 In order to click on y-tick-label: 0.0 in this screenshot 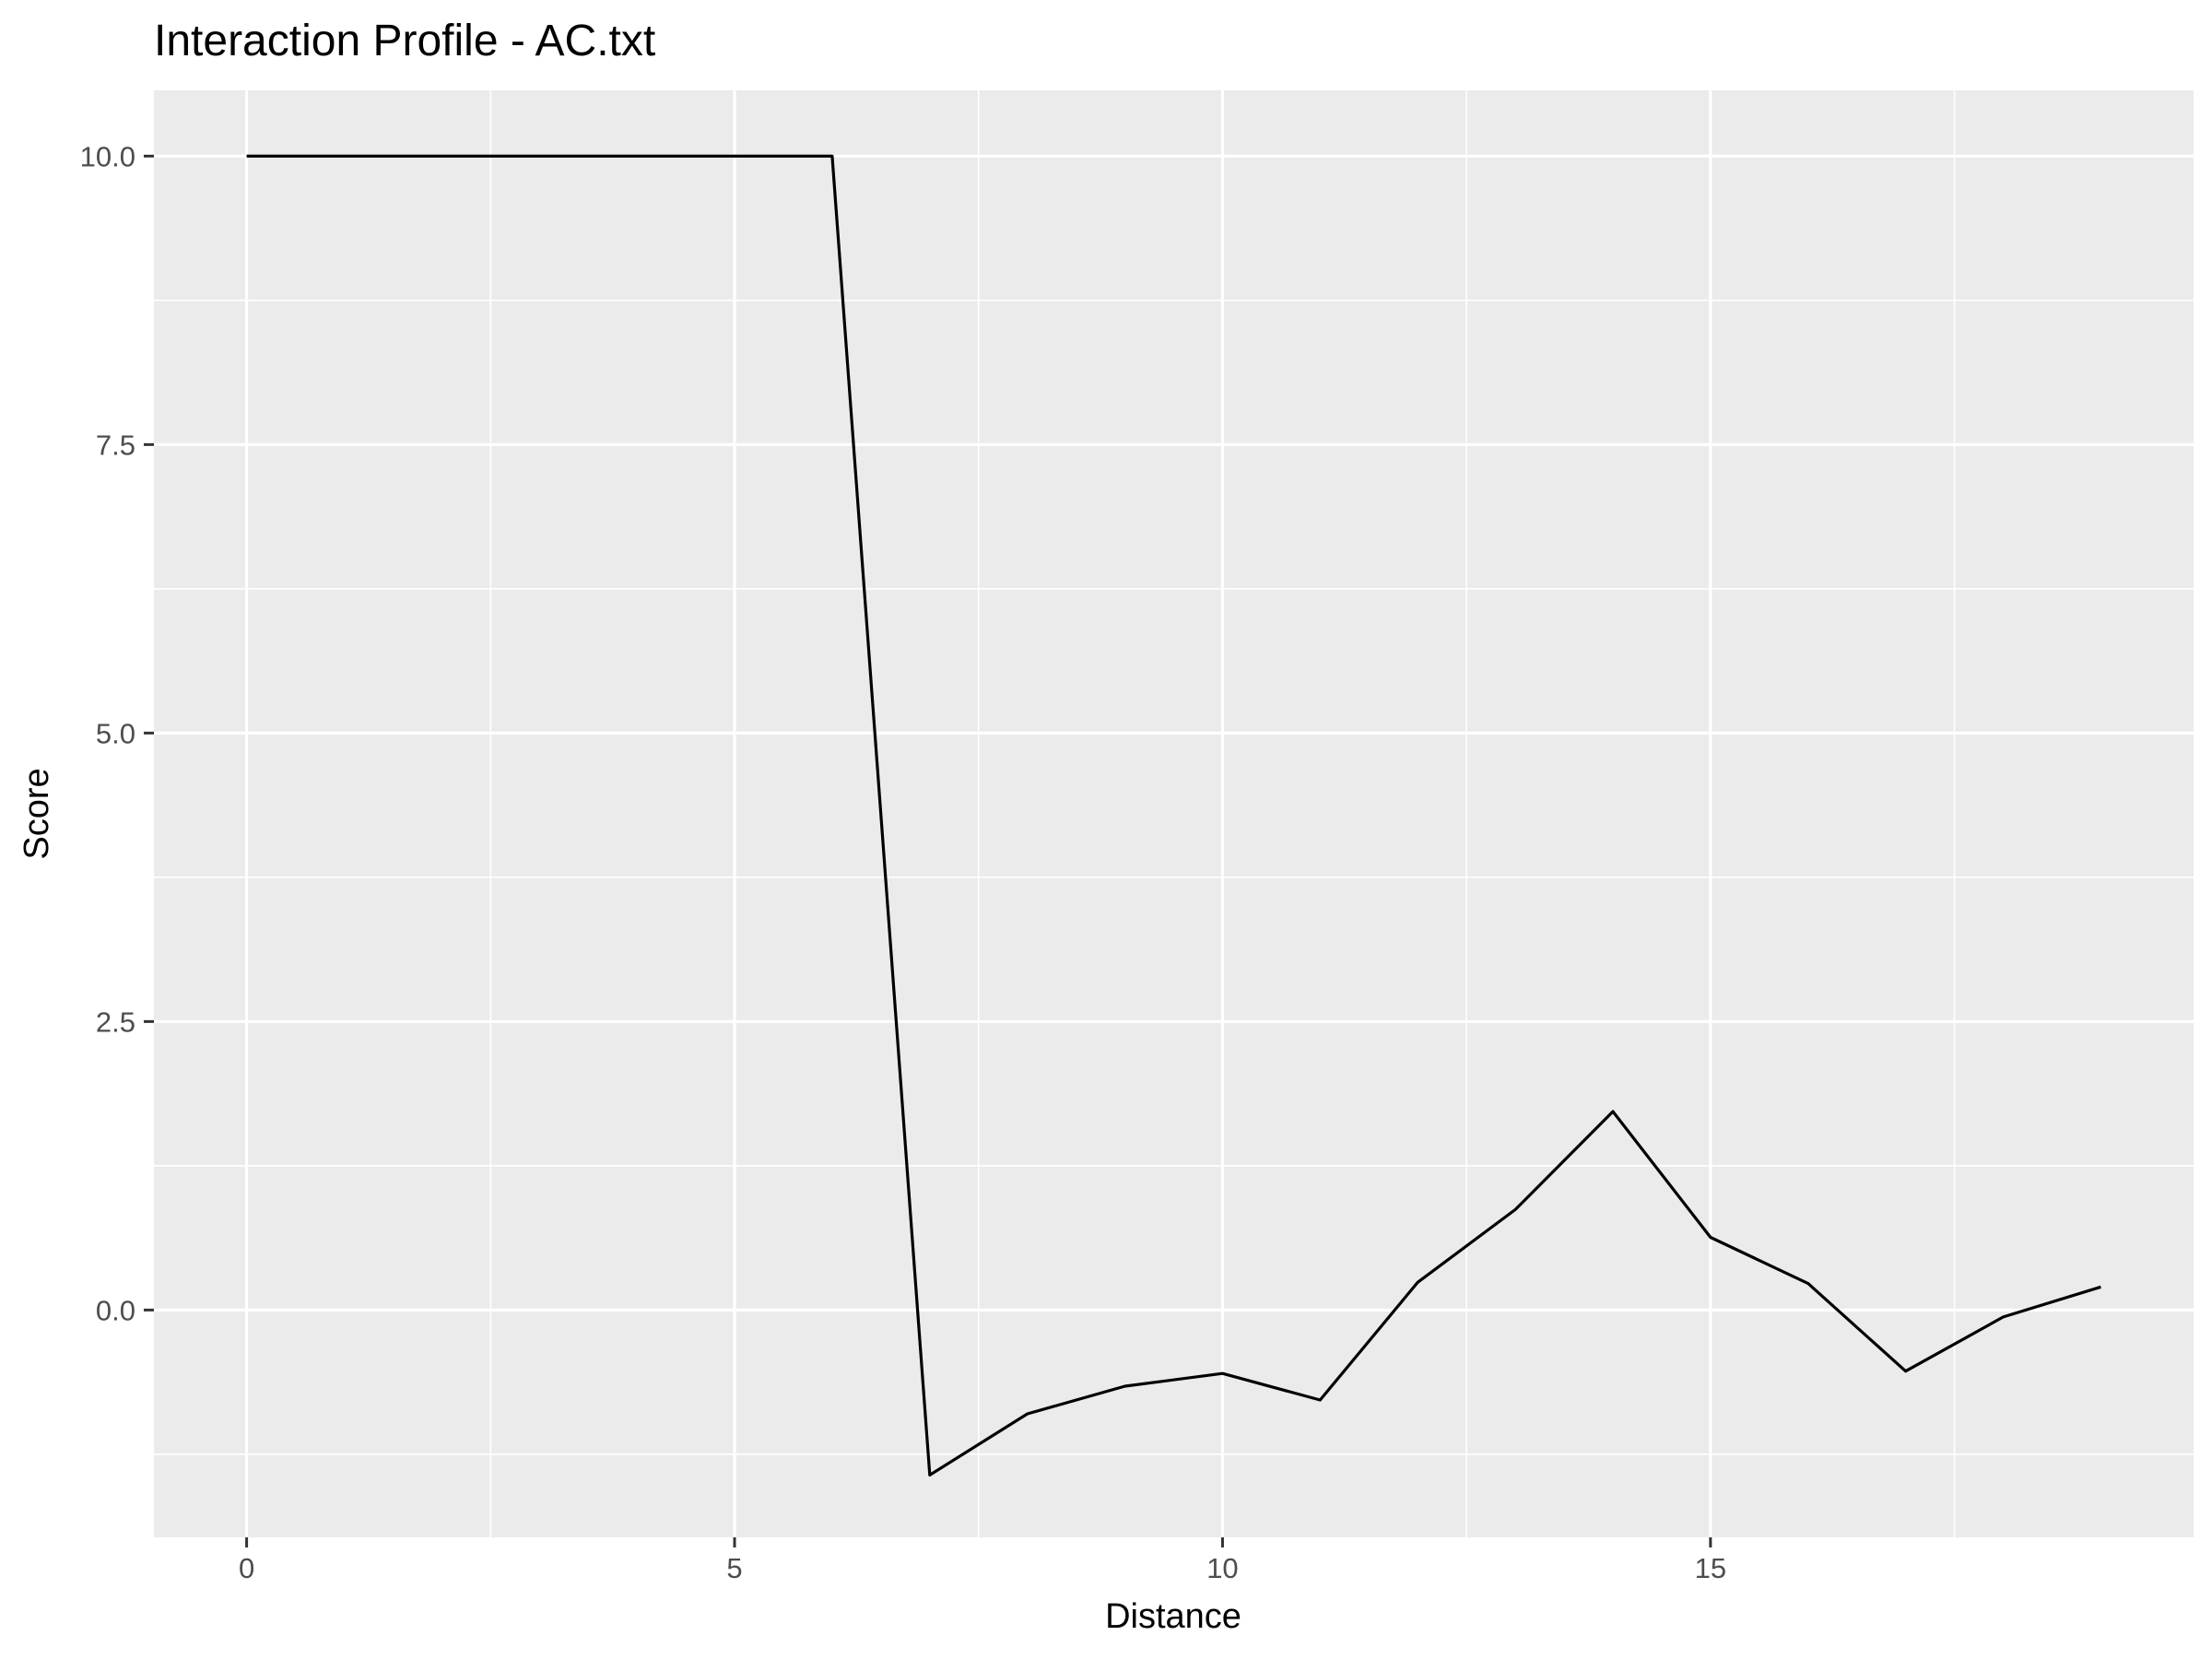, I will do `click(115, 1310)`.